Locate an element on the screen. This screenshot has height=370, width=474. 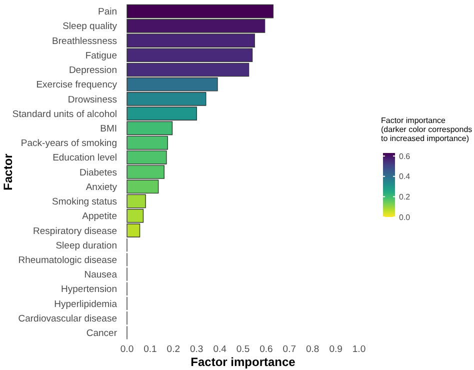
y-tick-label: Fatigue is located at coordinates (101, 56).